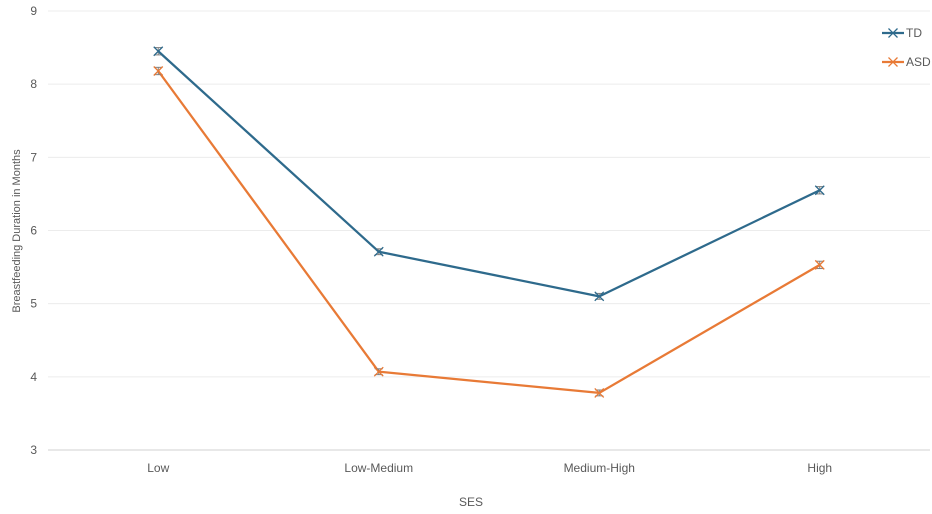 The height and width of the screenshot is (514, 932). What do you see at coordinates (33, 84) in the screenshot?
I see `y-tick-label: 8` at bounding box center [33, 84].